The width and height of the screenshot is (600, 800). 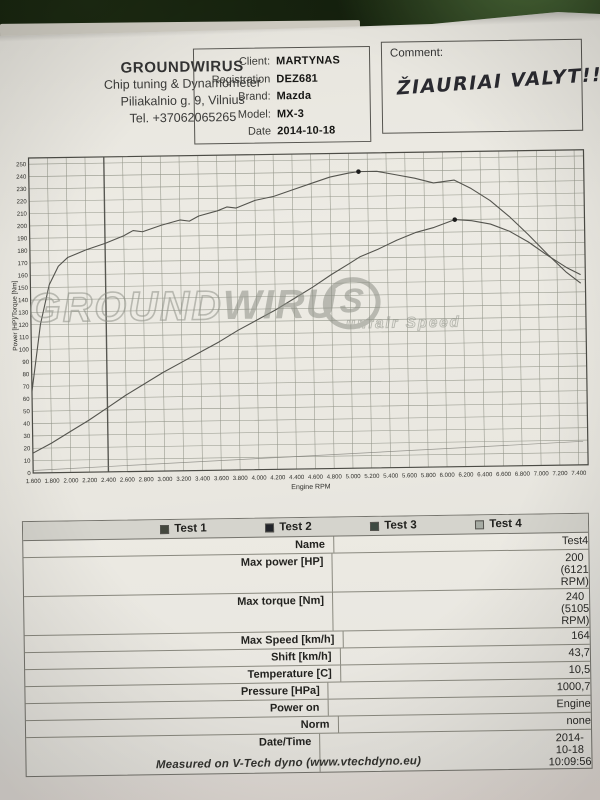 What do you see at coordinates (21, 190) in the screenshot?
I see `svg-text: 230` at bounding box center [21, 190].